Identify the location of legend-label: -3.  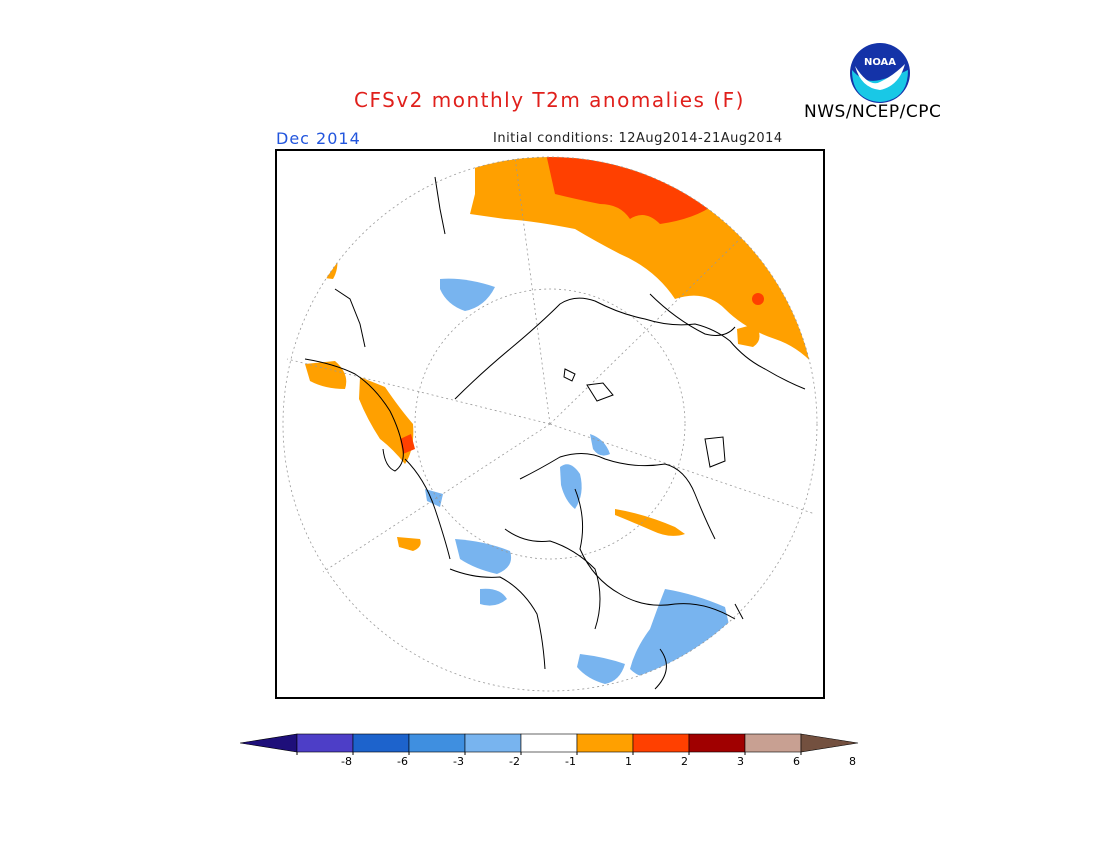
(458, 761).